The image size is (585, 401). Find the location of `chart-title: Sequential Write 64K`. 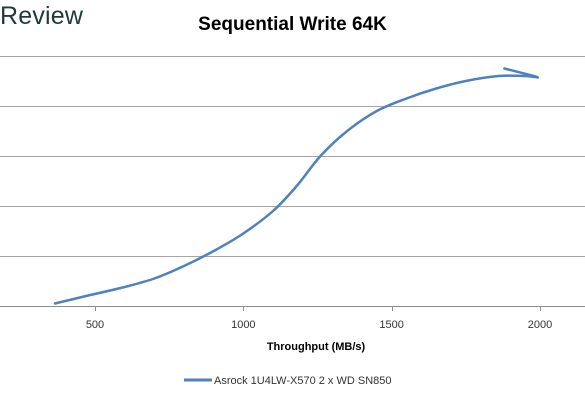

chart-title: Sequential Write 64K is located at coordinates (292, 24).